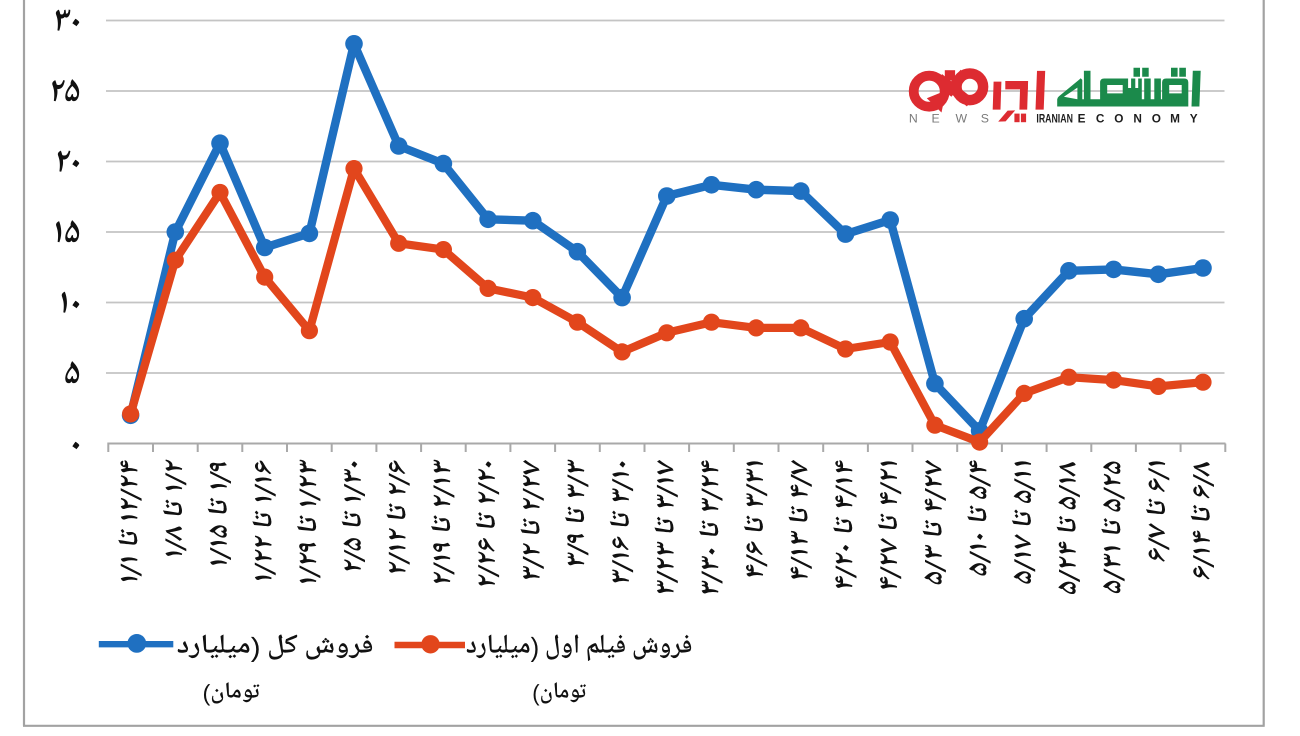 Image resolution: width=1300 pixels, height=736 pixels. I want to click on svg-text: C, so click(1100, 118).